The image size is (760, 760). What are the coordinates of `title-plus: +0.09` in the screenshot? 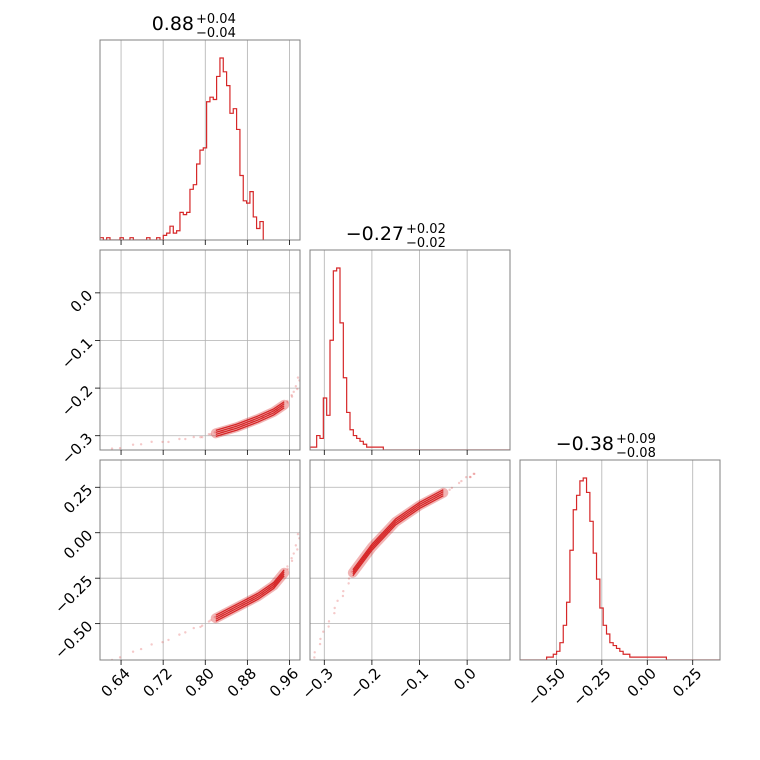 It's located at (636, 439).